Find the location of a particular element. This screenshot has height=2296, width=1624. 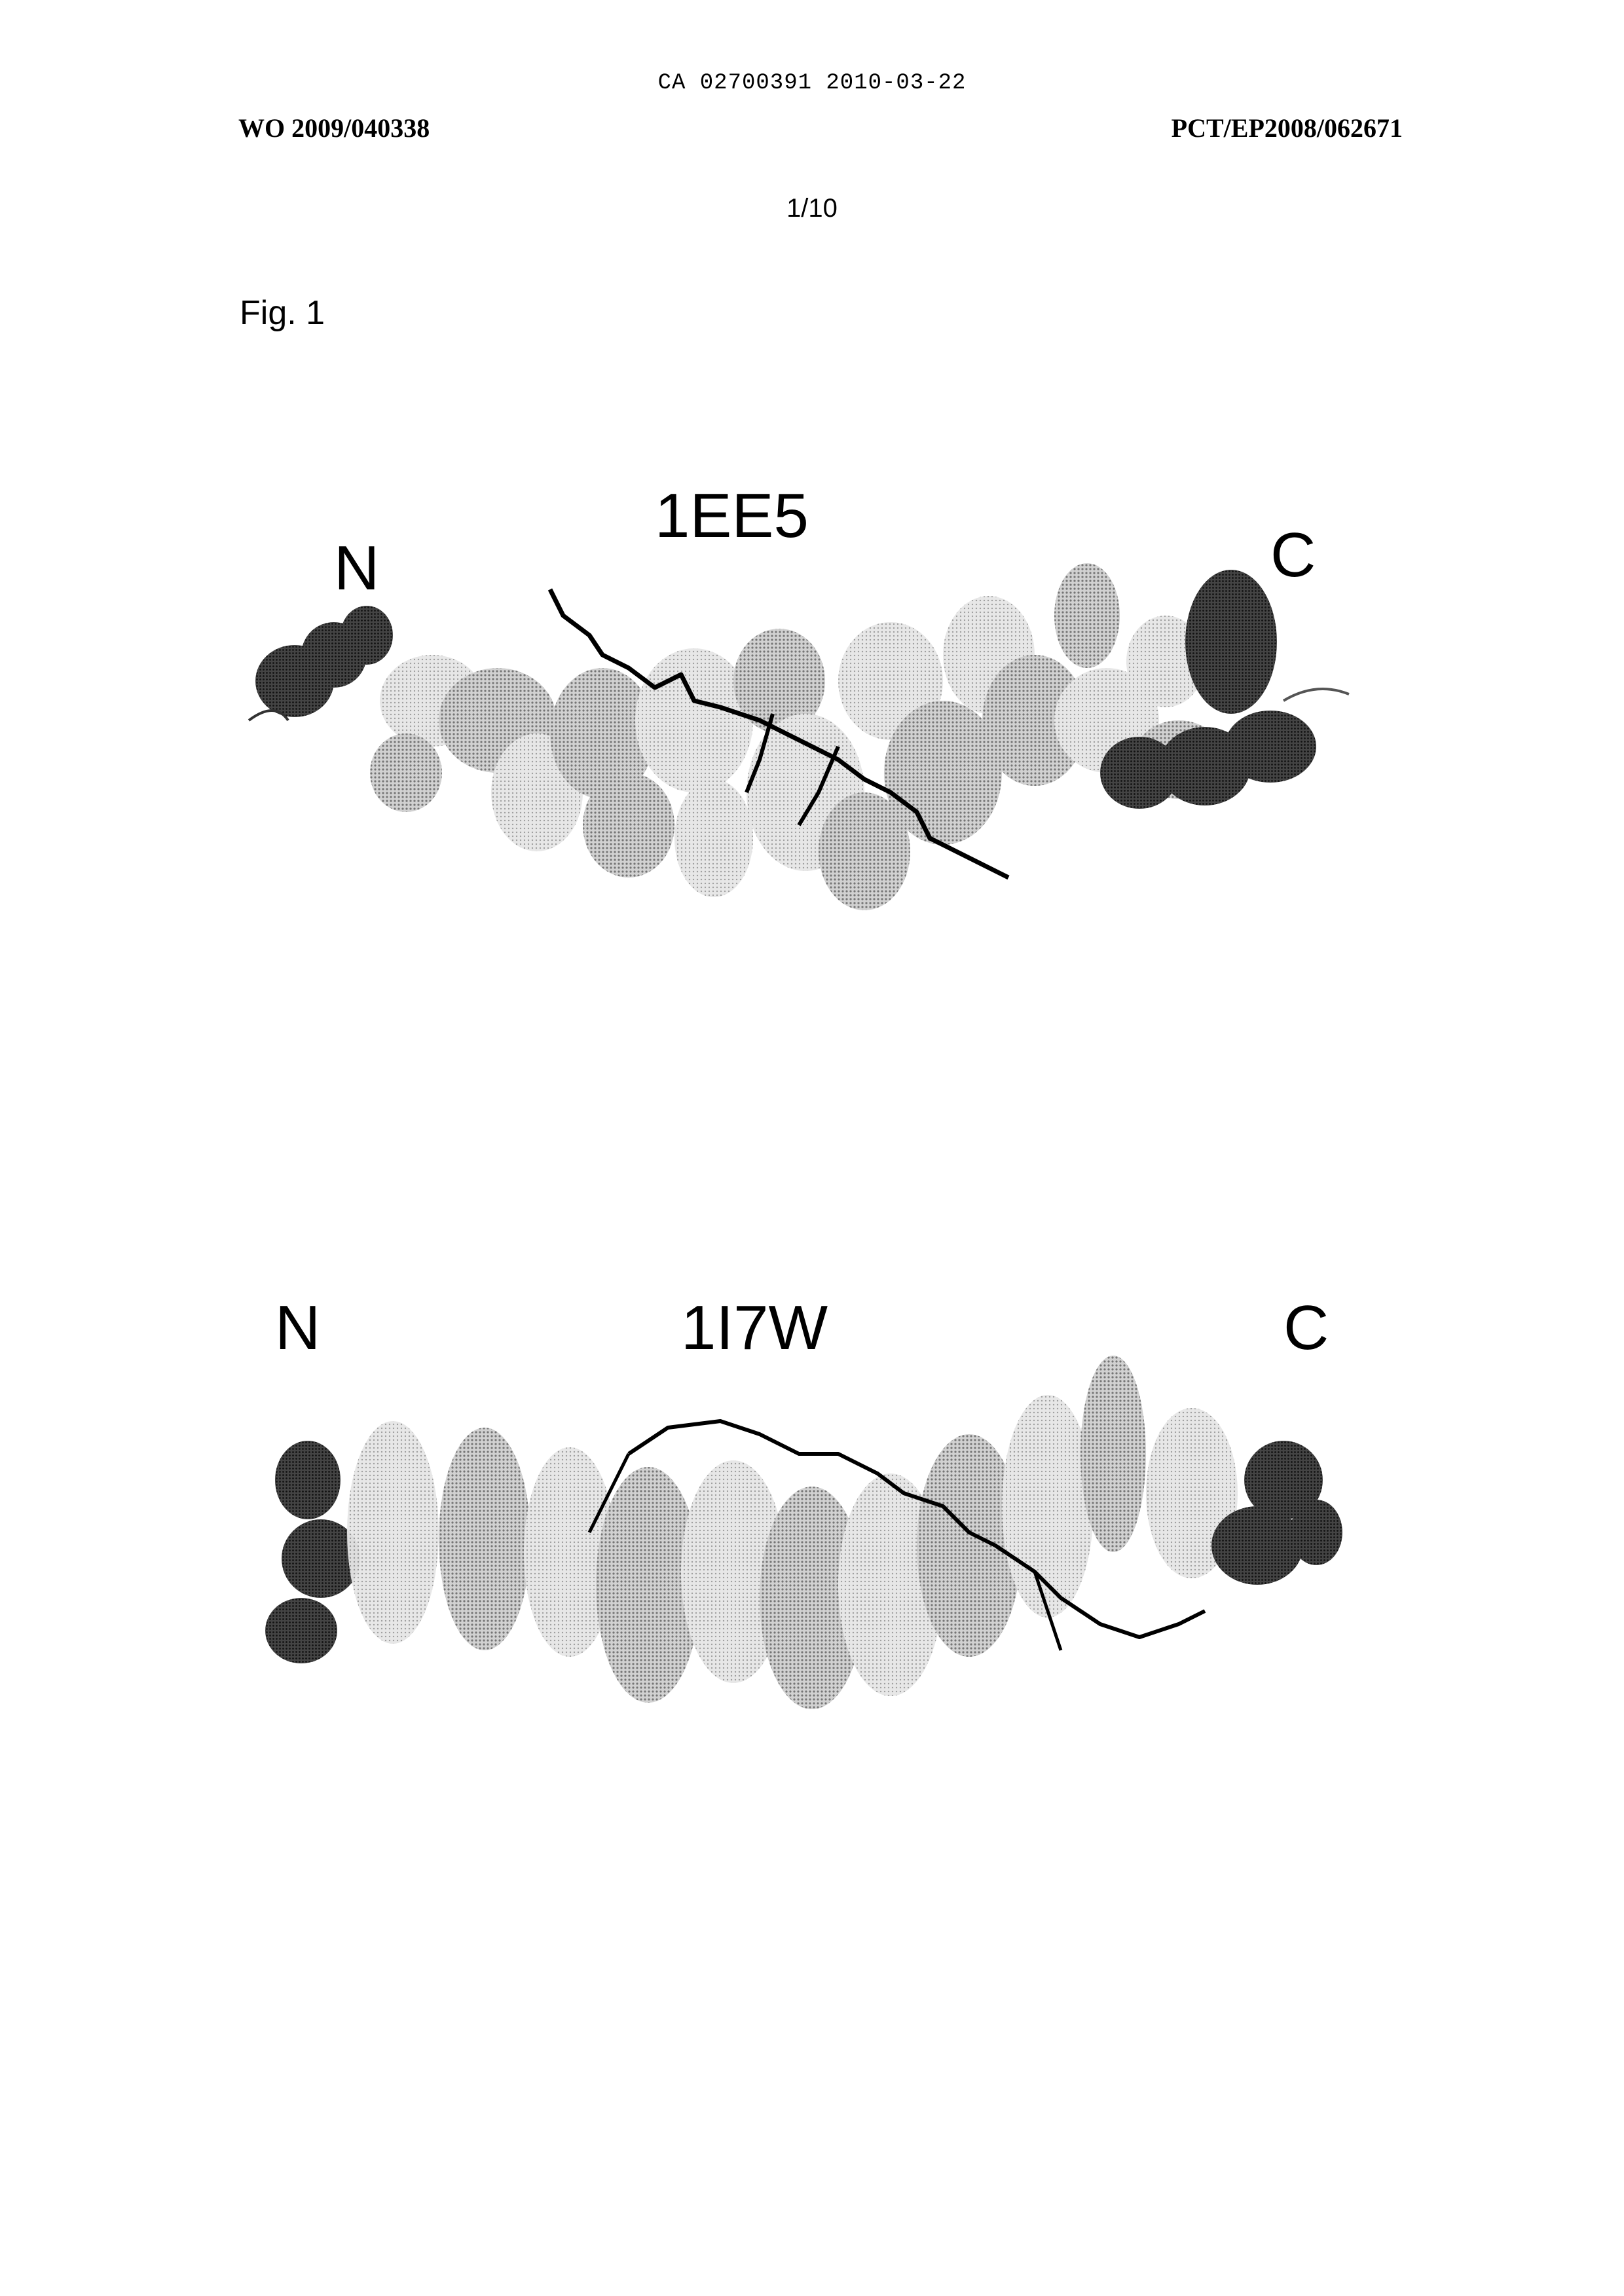

publication-number: WO 2009/040338 is located at coordinates (334, 128).